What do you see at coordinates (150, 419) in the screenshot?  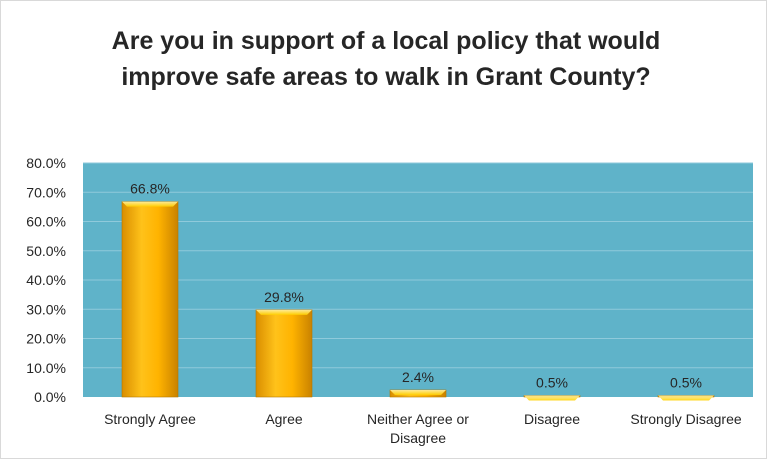 I see `x-tick-label: Strongly Agree` at bounding box center [150, 419].